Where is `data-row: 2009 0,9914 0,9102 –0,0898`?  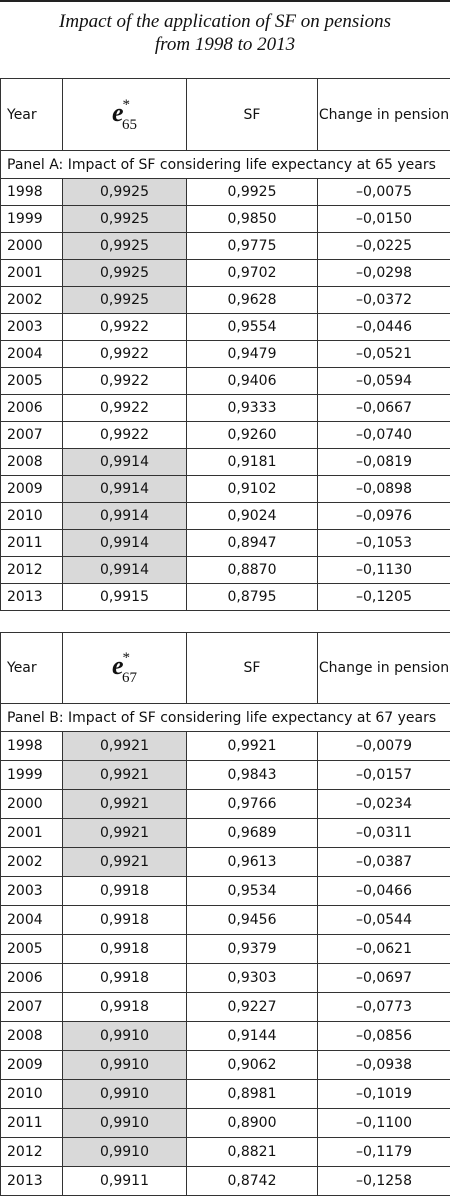 data-row: 2009 0,9914 0,9102 –0,0898 is located at coordinates (225, 489).